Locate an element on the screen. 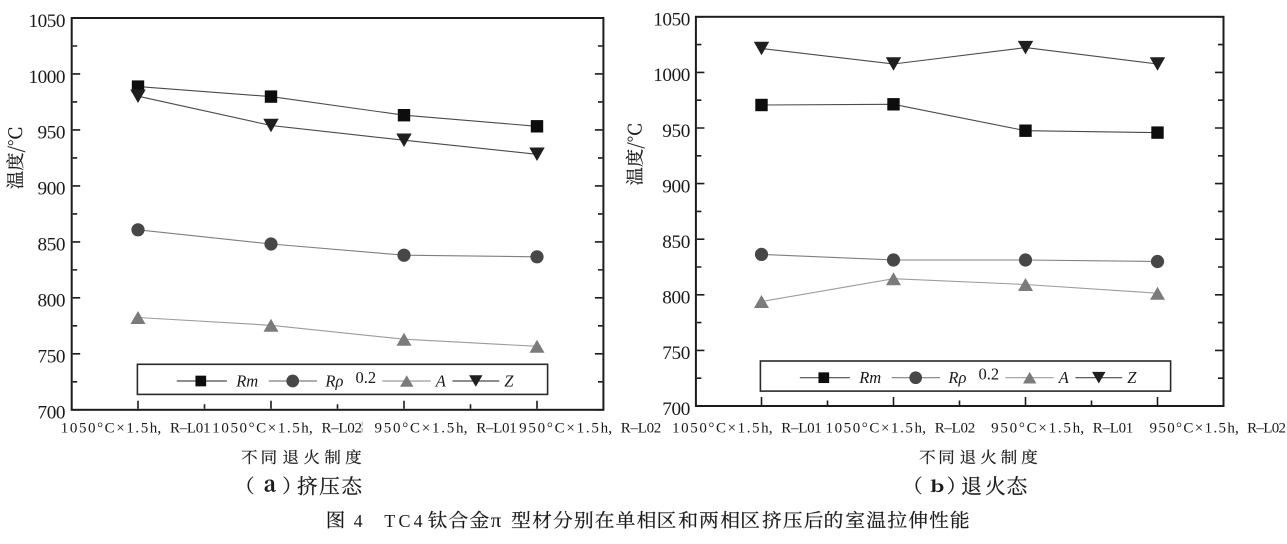 This screenshot has height=544, width=1287. svg-text: π is located at coordinates (496, 520).